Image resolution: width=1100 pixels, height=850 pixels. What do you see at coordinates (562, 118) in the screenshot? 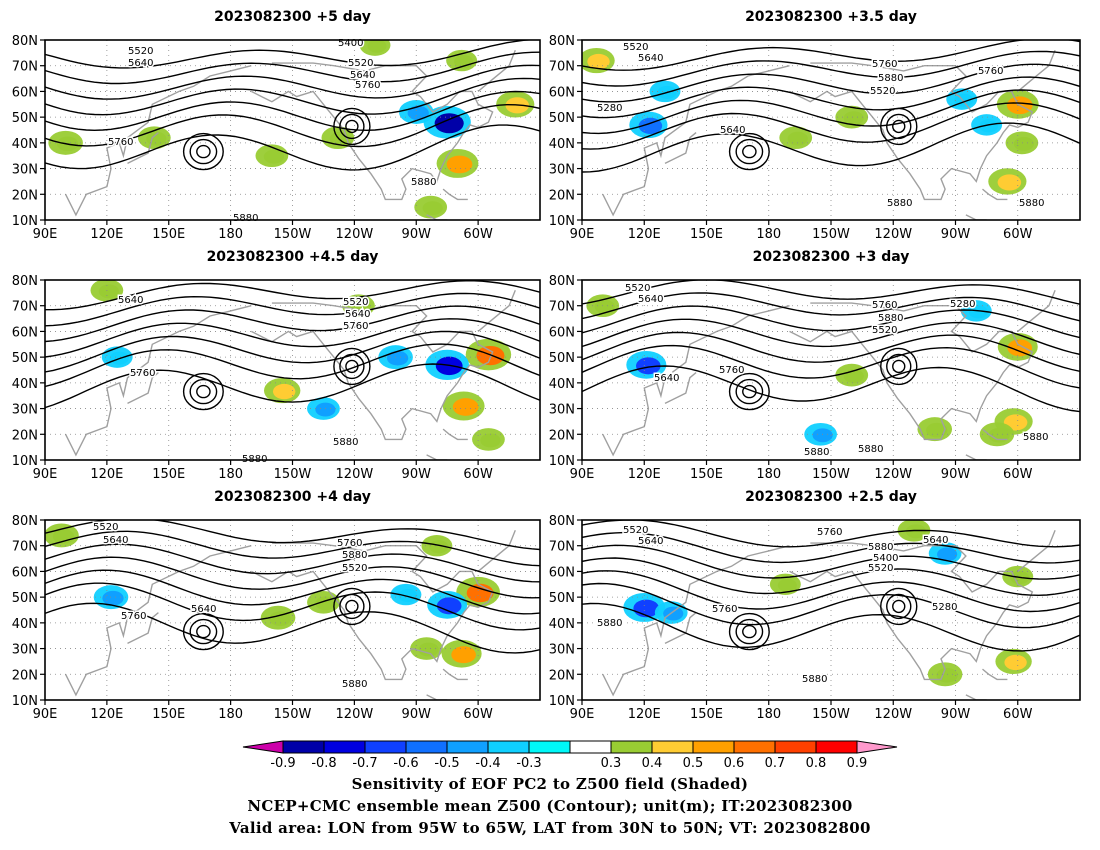
I see `lat-tick-label: 50N` at bounding box center [562, 118].